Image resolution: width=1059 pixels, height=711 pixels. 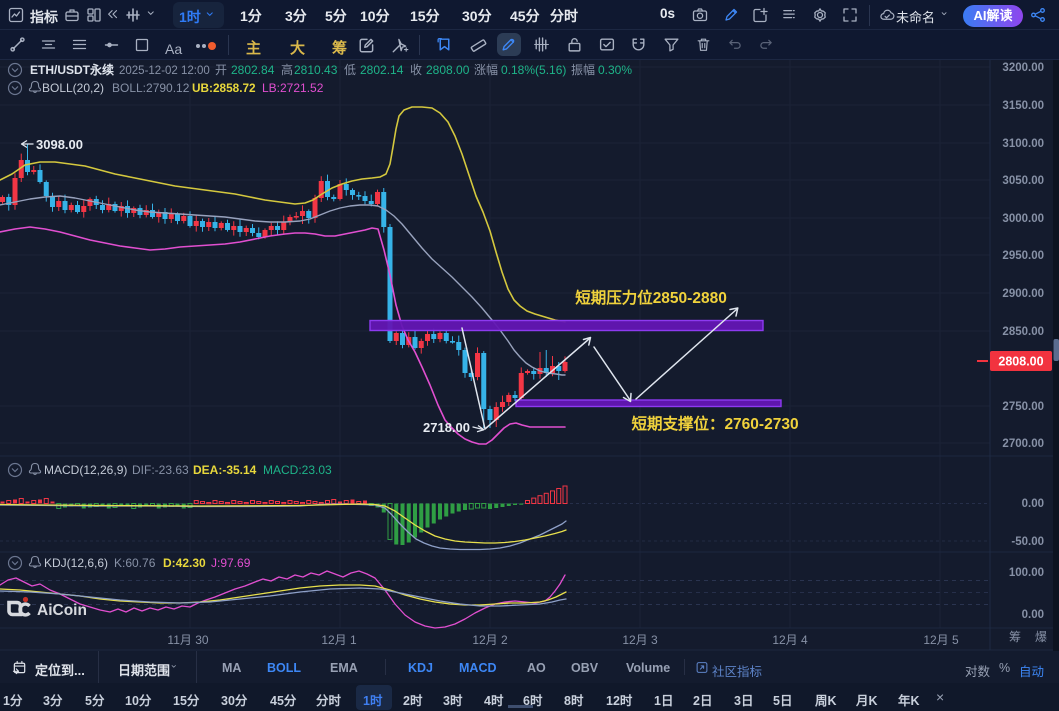 I want to click on svg-text: 3050.00, so click(x=1023, y=181).